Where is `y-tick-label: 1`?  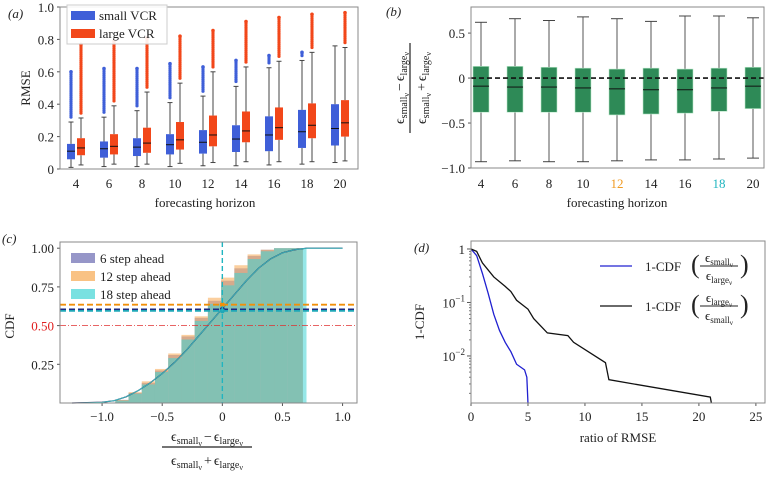 y-tick-label: 1 is located at coordinates (462, 249).